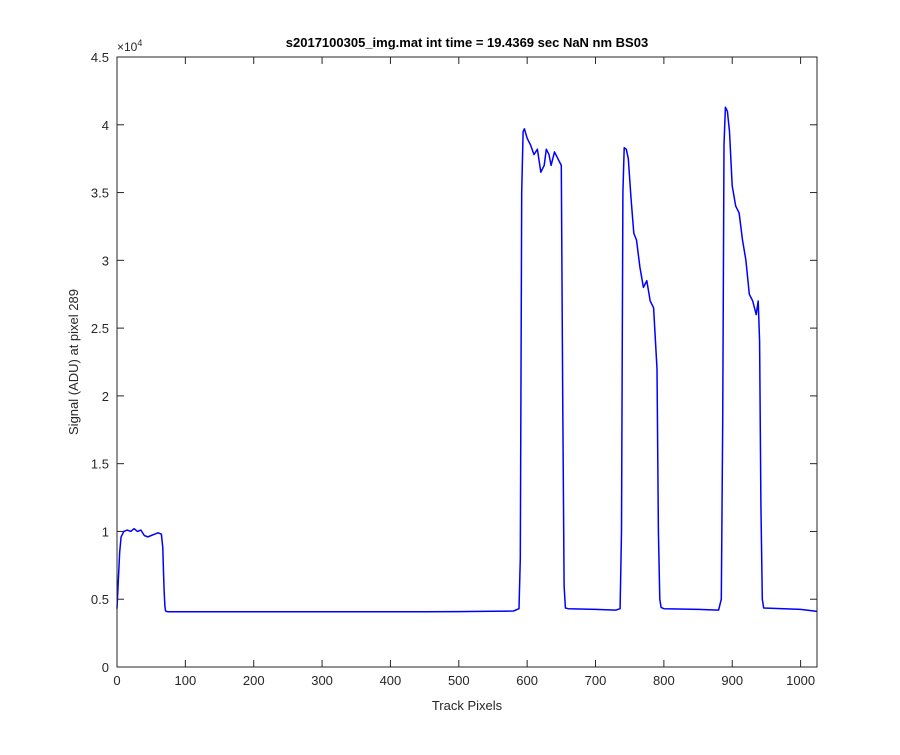  What do you see at coordinates (527, 680) in the screenshot?
I see `x-tick-label: 600` at bounding box center [527, 680].